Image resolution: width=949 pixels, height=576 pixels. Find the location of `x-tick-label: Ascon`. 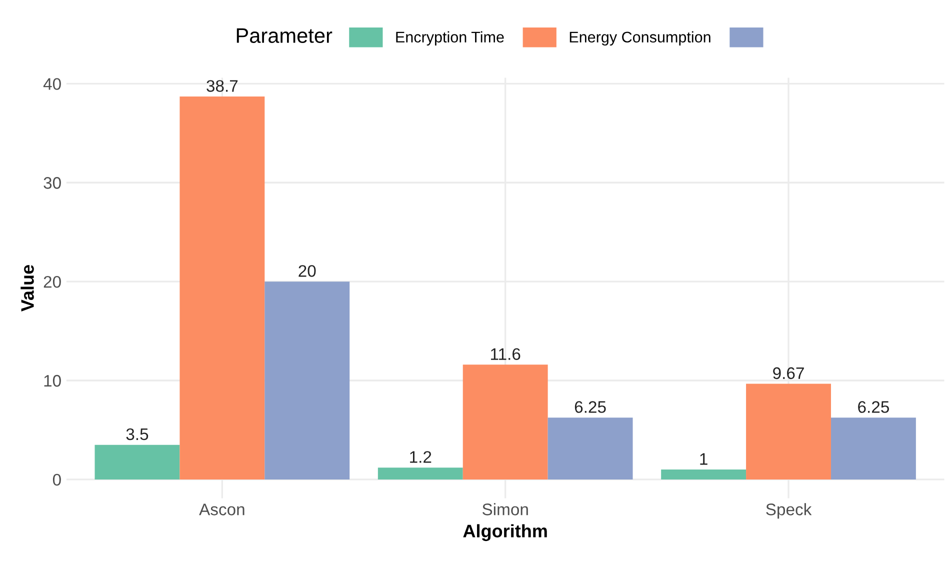

x-tick-label: Ascon is located at coordinates (221, 510).